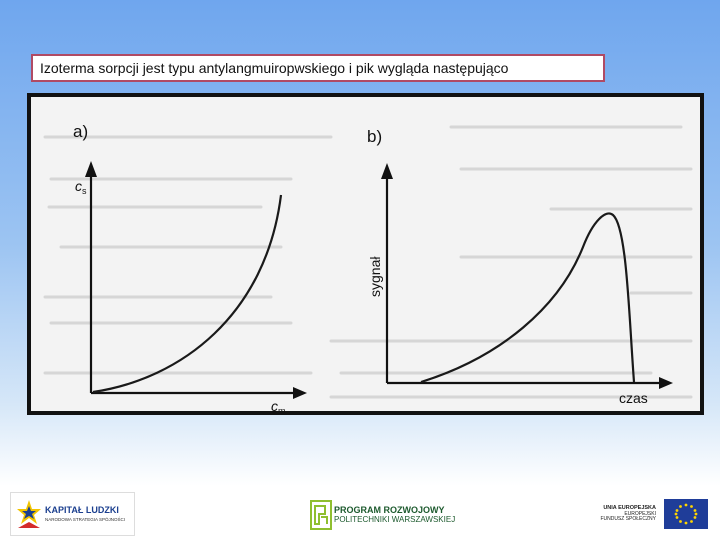  What do you see at coordinates (85, 519) in the screenshot?
I see `kapital-ludzki-subtitle: NARODOWA STRATEGIA SPÓJNOŚCI` at bounding box center [85, 519].